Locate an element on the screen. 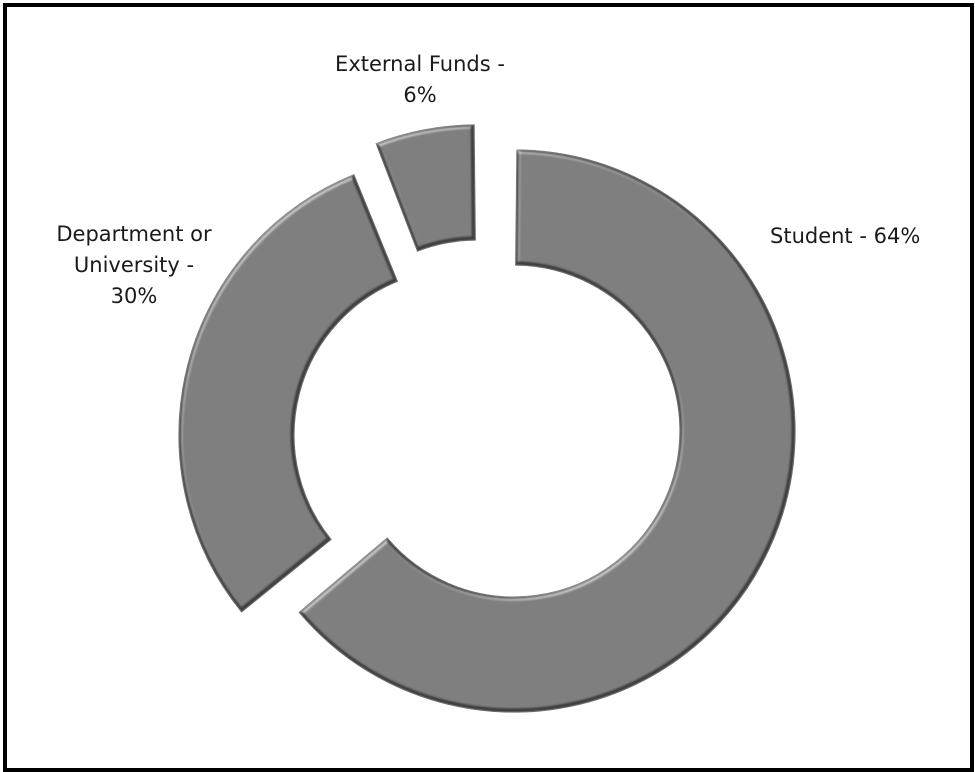  slice-external-funds is located at coordinates (425, 188).